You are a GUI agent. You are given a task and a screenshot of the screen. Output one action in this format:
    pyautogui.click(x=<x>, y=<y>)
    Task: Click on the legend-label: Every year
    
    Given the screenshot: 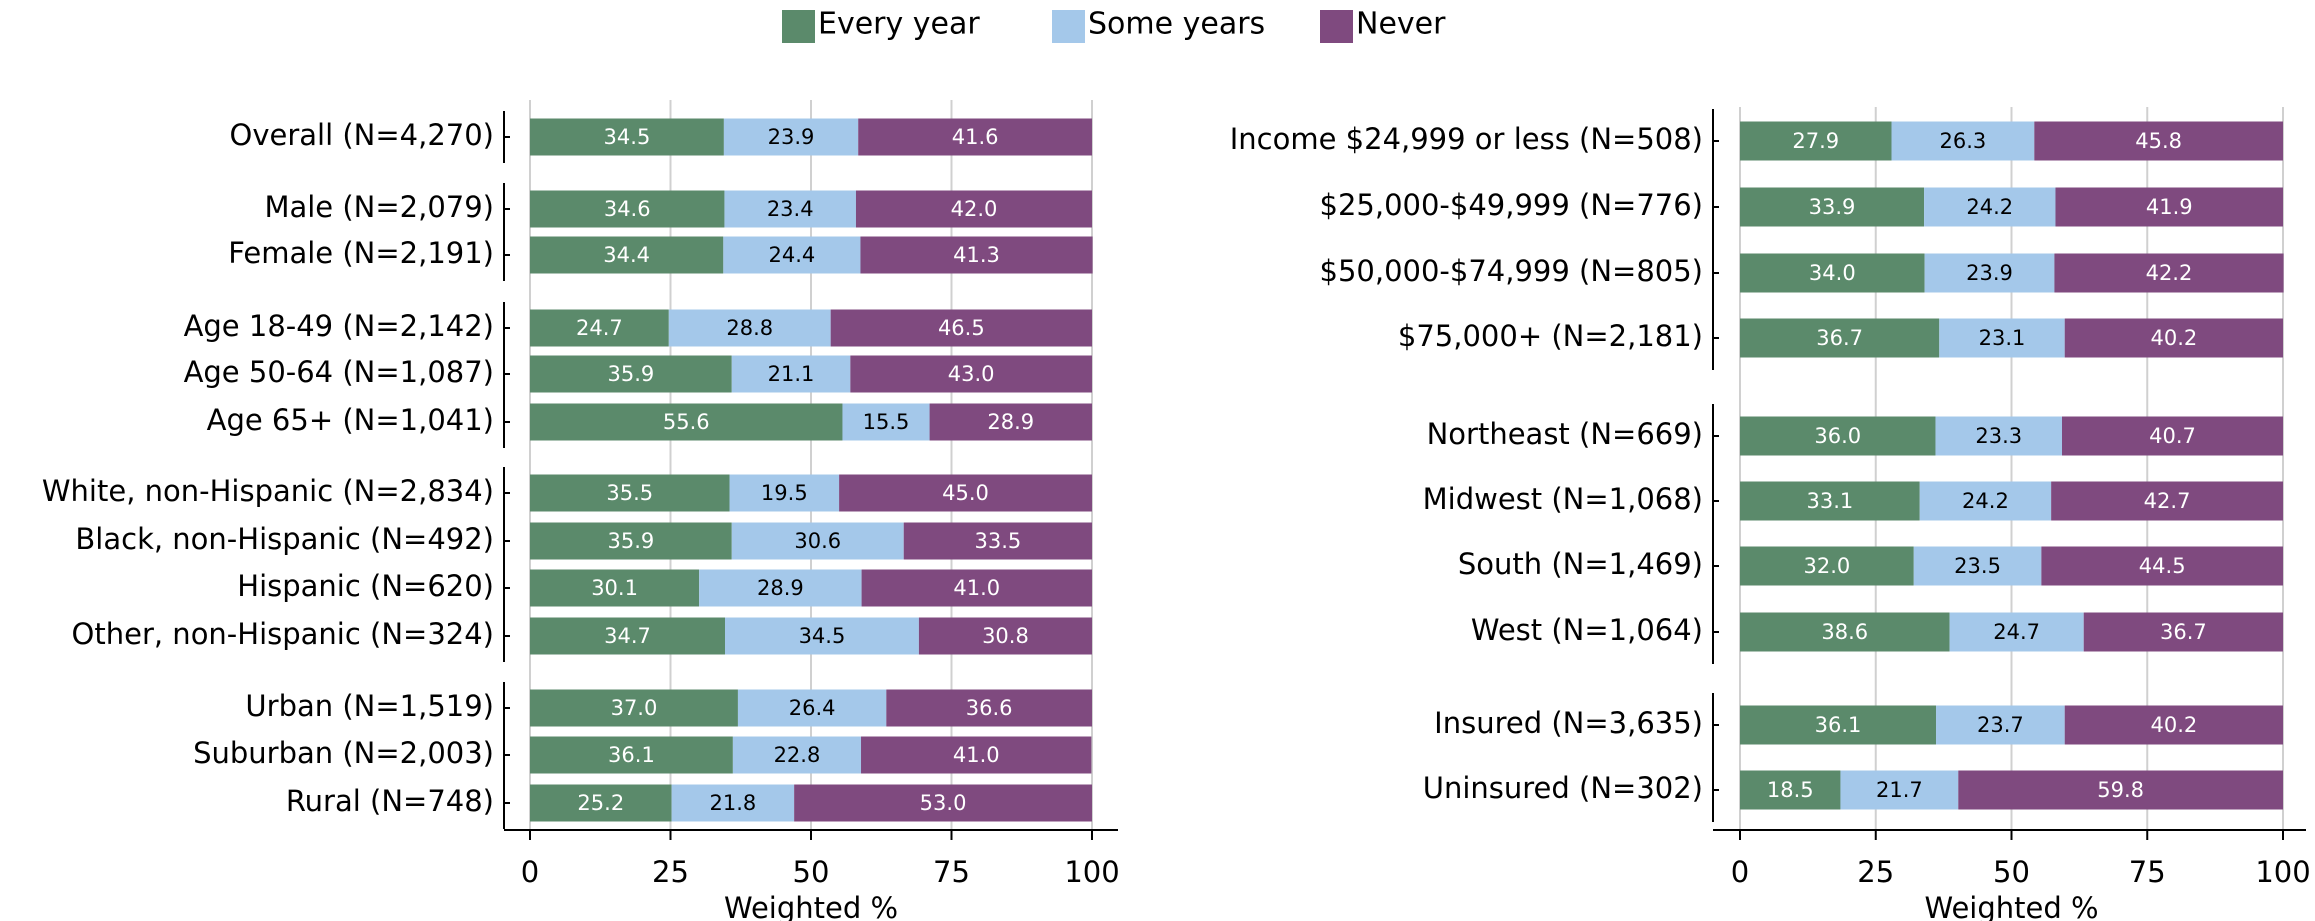 What is the action you would take?
    pyautogui.click(x=899, y=24)
    